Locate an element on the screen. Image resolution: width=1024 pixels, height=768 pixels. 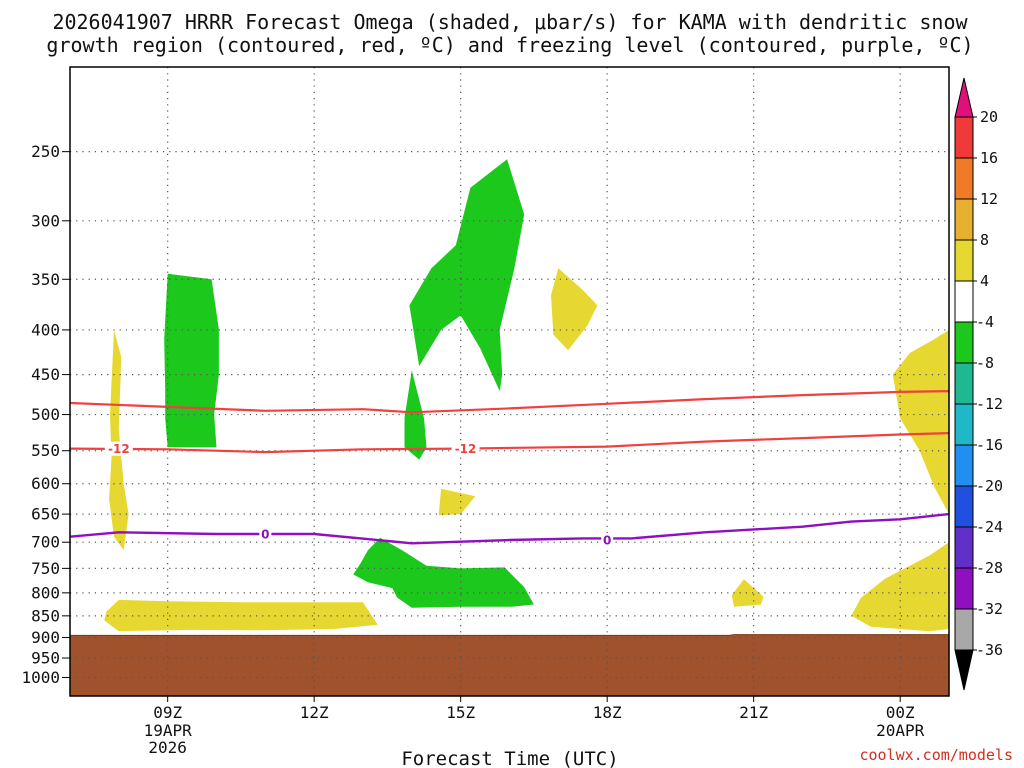
dgz-label-2-bg is located at coordinates (465, 448).